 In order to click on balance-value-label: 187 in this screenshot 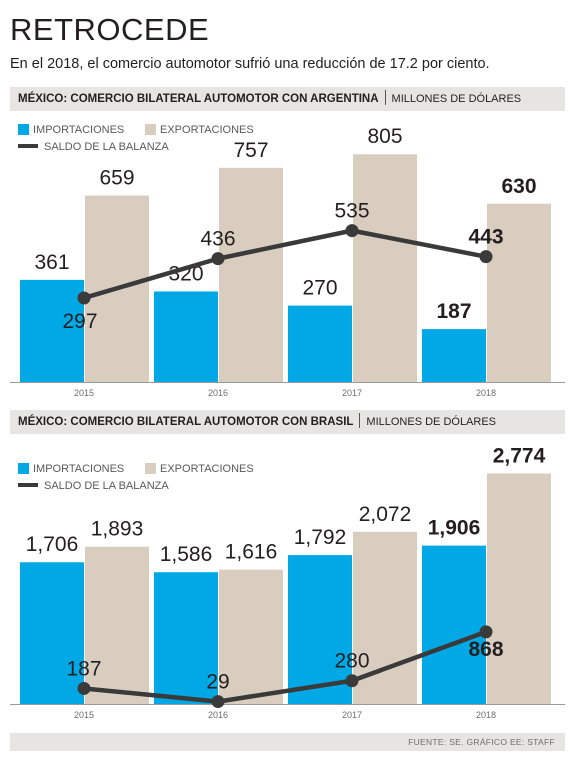, I will do `click(83, 668)`.